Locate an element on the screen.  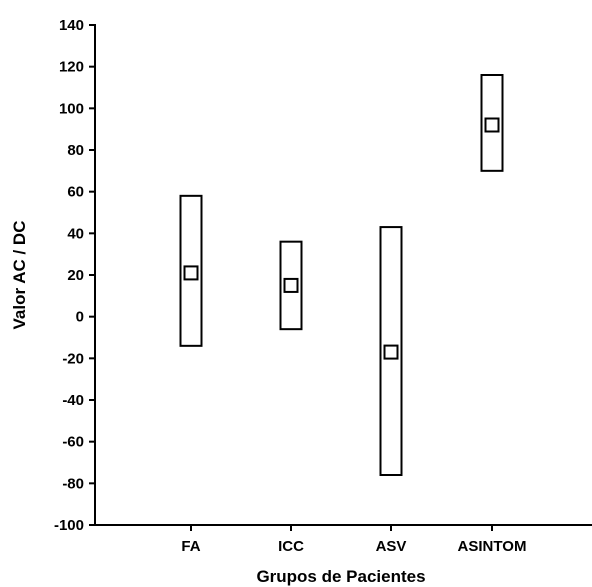
y-tick-label: 0 is located at coordinates (80, 317).